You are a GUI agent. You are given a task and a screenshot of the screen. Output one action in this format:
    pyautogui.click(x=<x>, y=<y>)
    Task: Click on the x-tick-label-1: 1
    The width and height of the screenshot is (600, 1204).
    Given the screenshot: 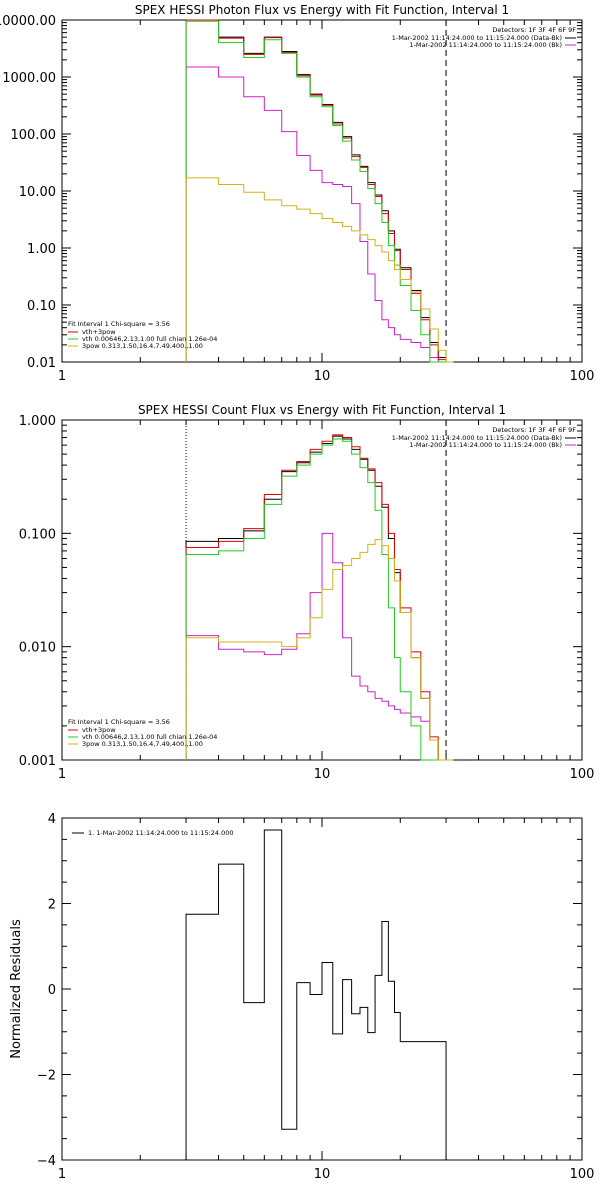 What is the action you would take?
    pyautogui.click(x=62, y=774)
    